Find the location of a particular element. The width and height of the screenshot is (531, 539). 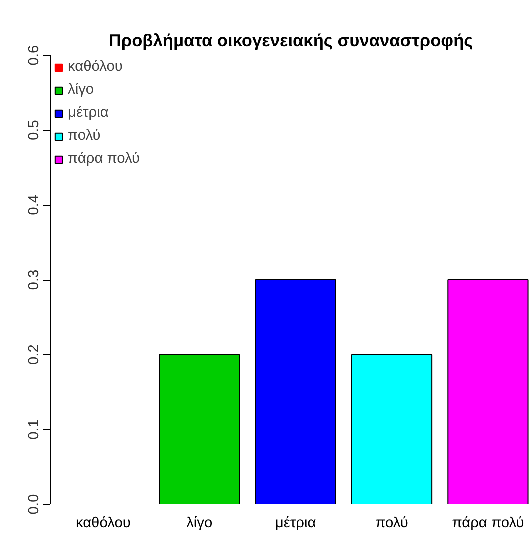

chart-title: Προβλήματα οικογενειακής συναναστροφής is located at coordinates (291, 40).